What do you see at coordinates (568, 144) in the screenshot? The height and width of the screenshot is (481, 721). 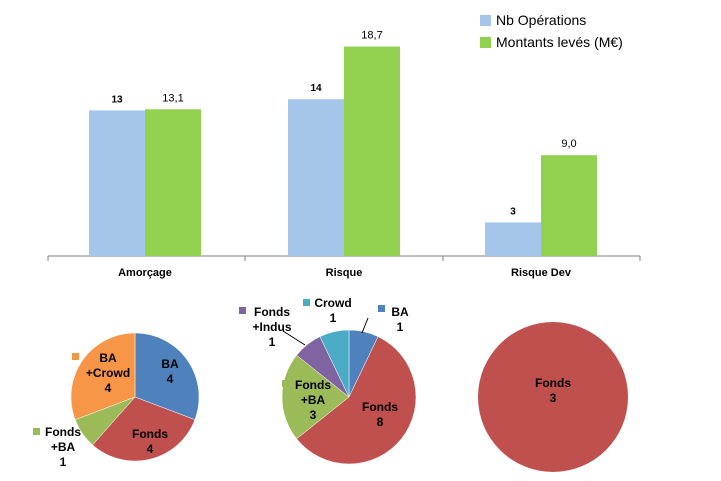 I see `data-label-montant-2: 9,0` at bounding box center [568, 144].